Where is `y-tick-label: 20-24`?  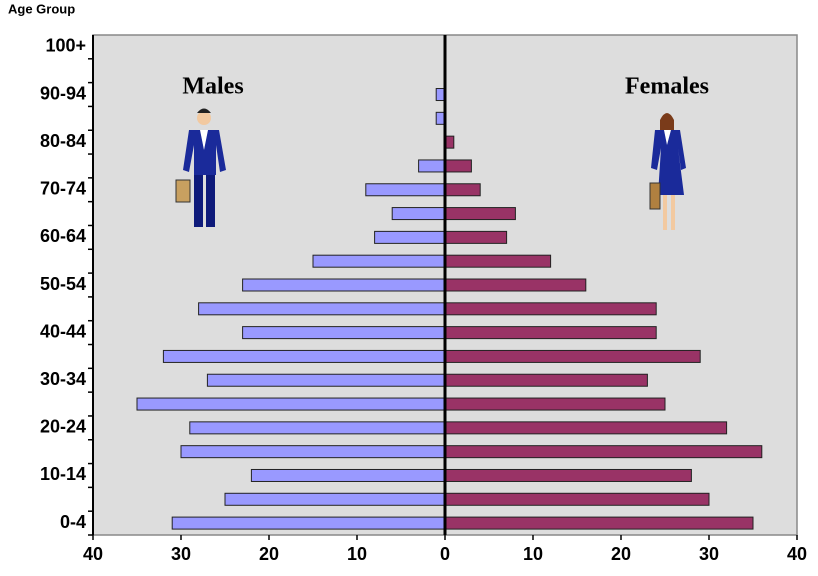
y-tick-label: 20-24 is located at coordinates (63, 427).